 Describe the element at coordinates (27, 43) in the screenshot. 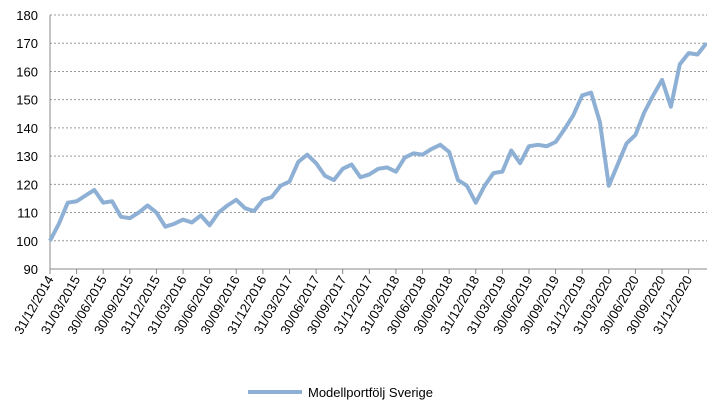

I see `y-tick-label: 170` at that location.